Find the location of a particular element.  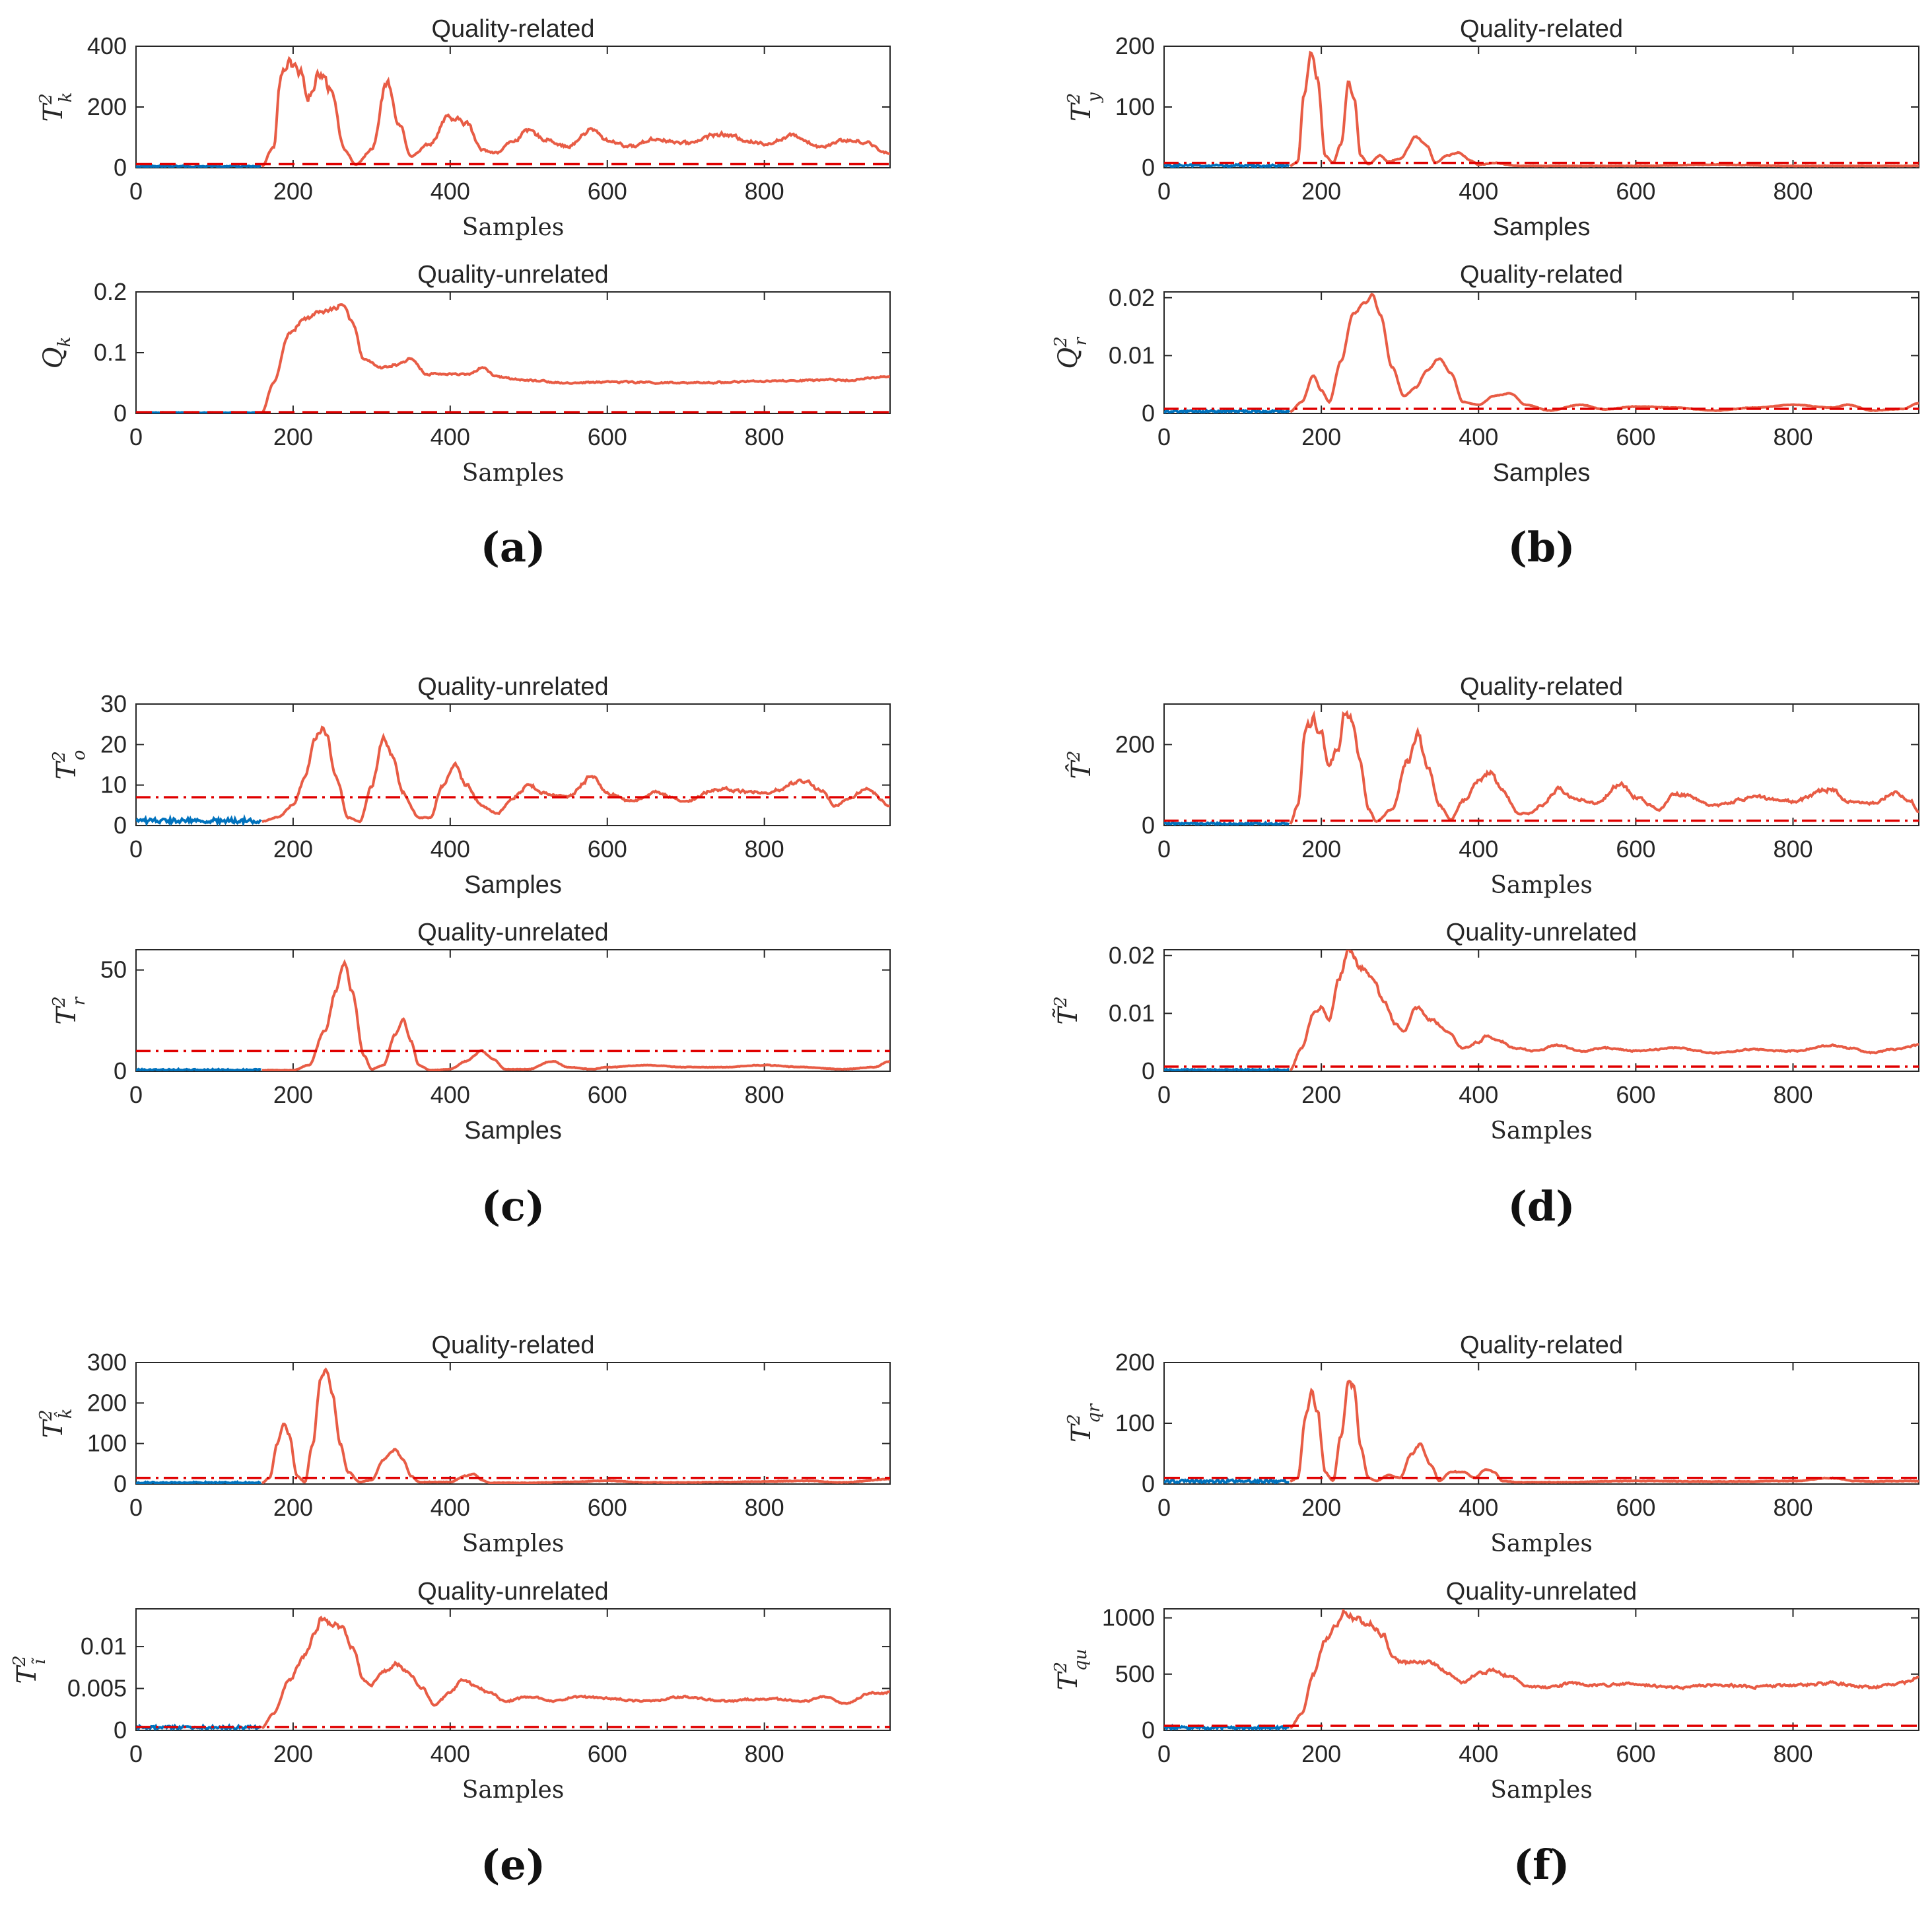

y-axis-label: T2k̂ is located at coordinates (56, 1423).